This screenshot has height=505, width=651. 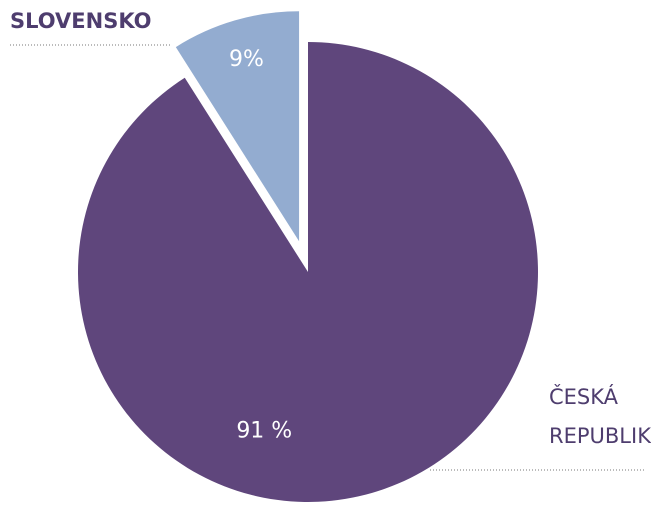 What do you see at coordinates (81, 21) in the screenshot?
I see `category-label: SLOVENSKO` at bounding box center [81, 21].